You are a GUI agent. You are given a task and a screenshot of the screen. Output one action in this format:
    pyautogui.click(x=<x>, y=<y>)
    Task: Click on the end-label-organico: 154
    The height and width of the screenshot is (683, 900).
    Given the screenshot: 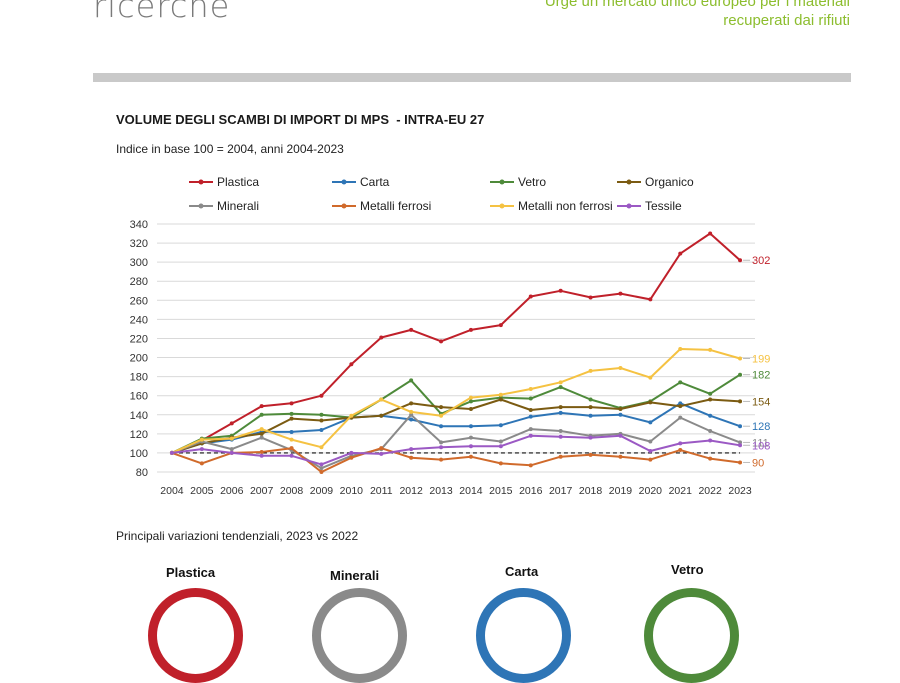 What is the action you would take?
    pyautogui.click(x=761, y=402)
    